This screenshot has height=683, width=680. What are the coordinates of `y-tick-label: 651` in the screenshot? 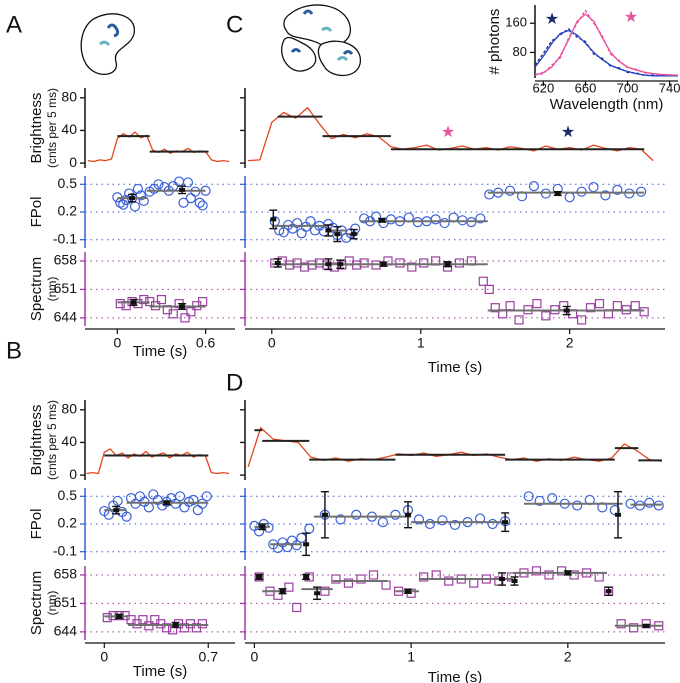 It's located at (66, 288).